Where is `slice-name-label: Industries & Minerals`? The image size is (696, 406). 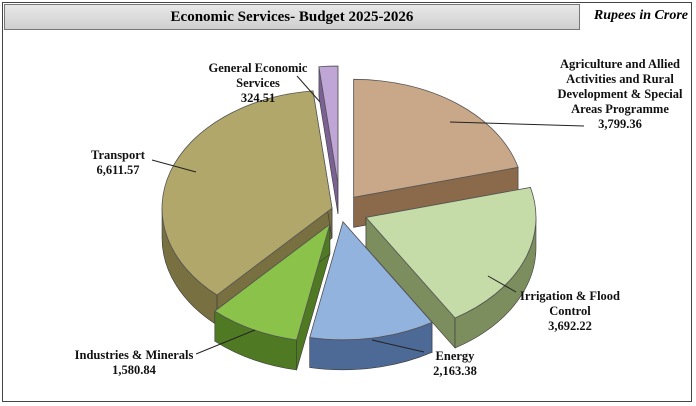
slice-name-label: Industries & Minerals is located at coordinates (134, 355).